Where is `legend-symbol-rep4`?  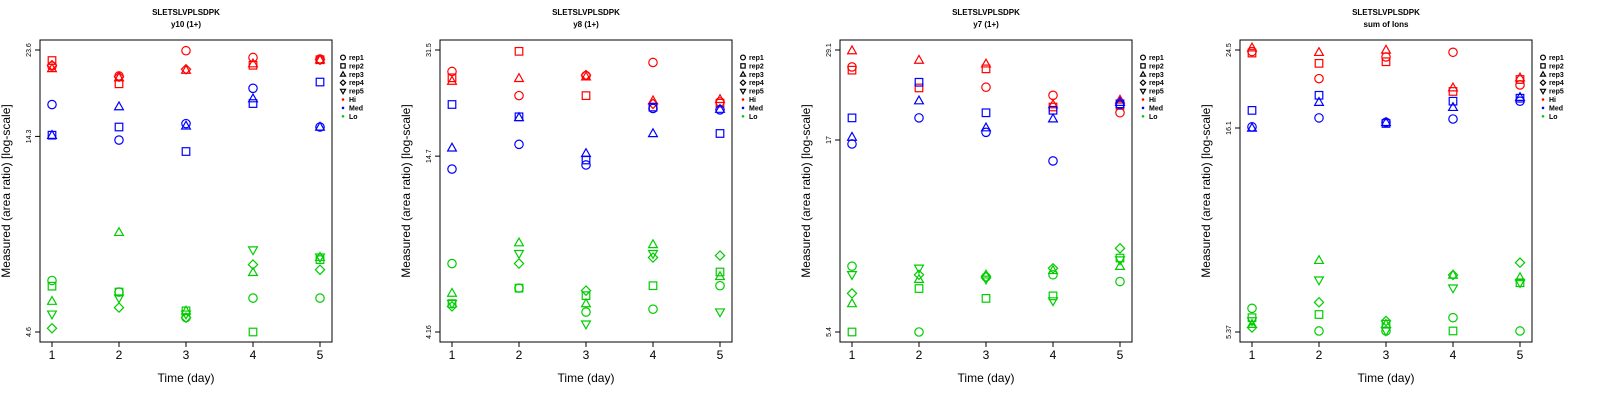
legend-symbol-rep4 is located at coordinates (343, 83).